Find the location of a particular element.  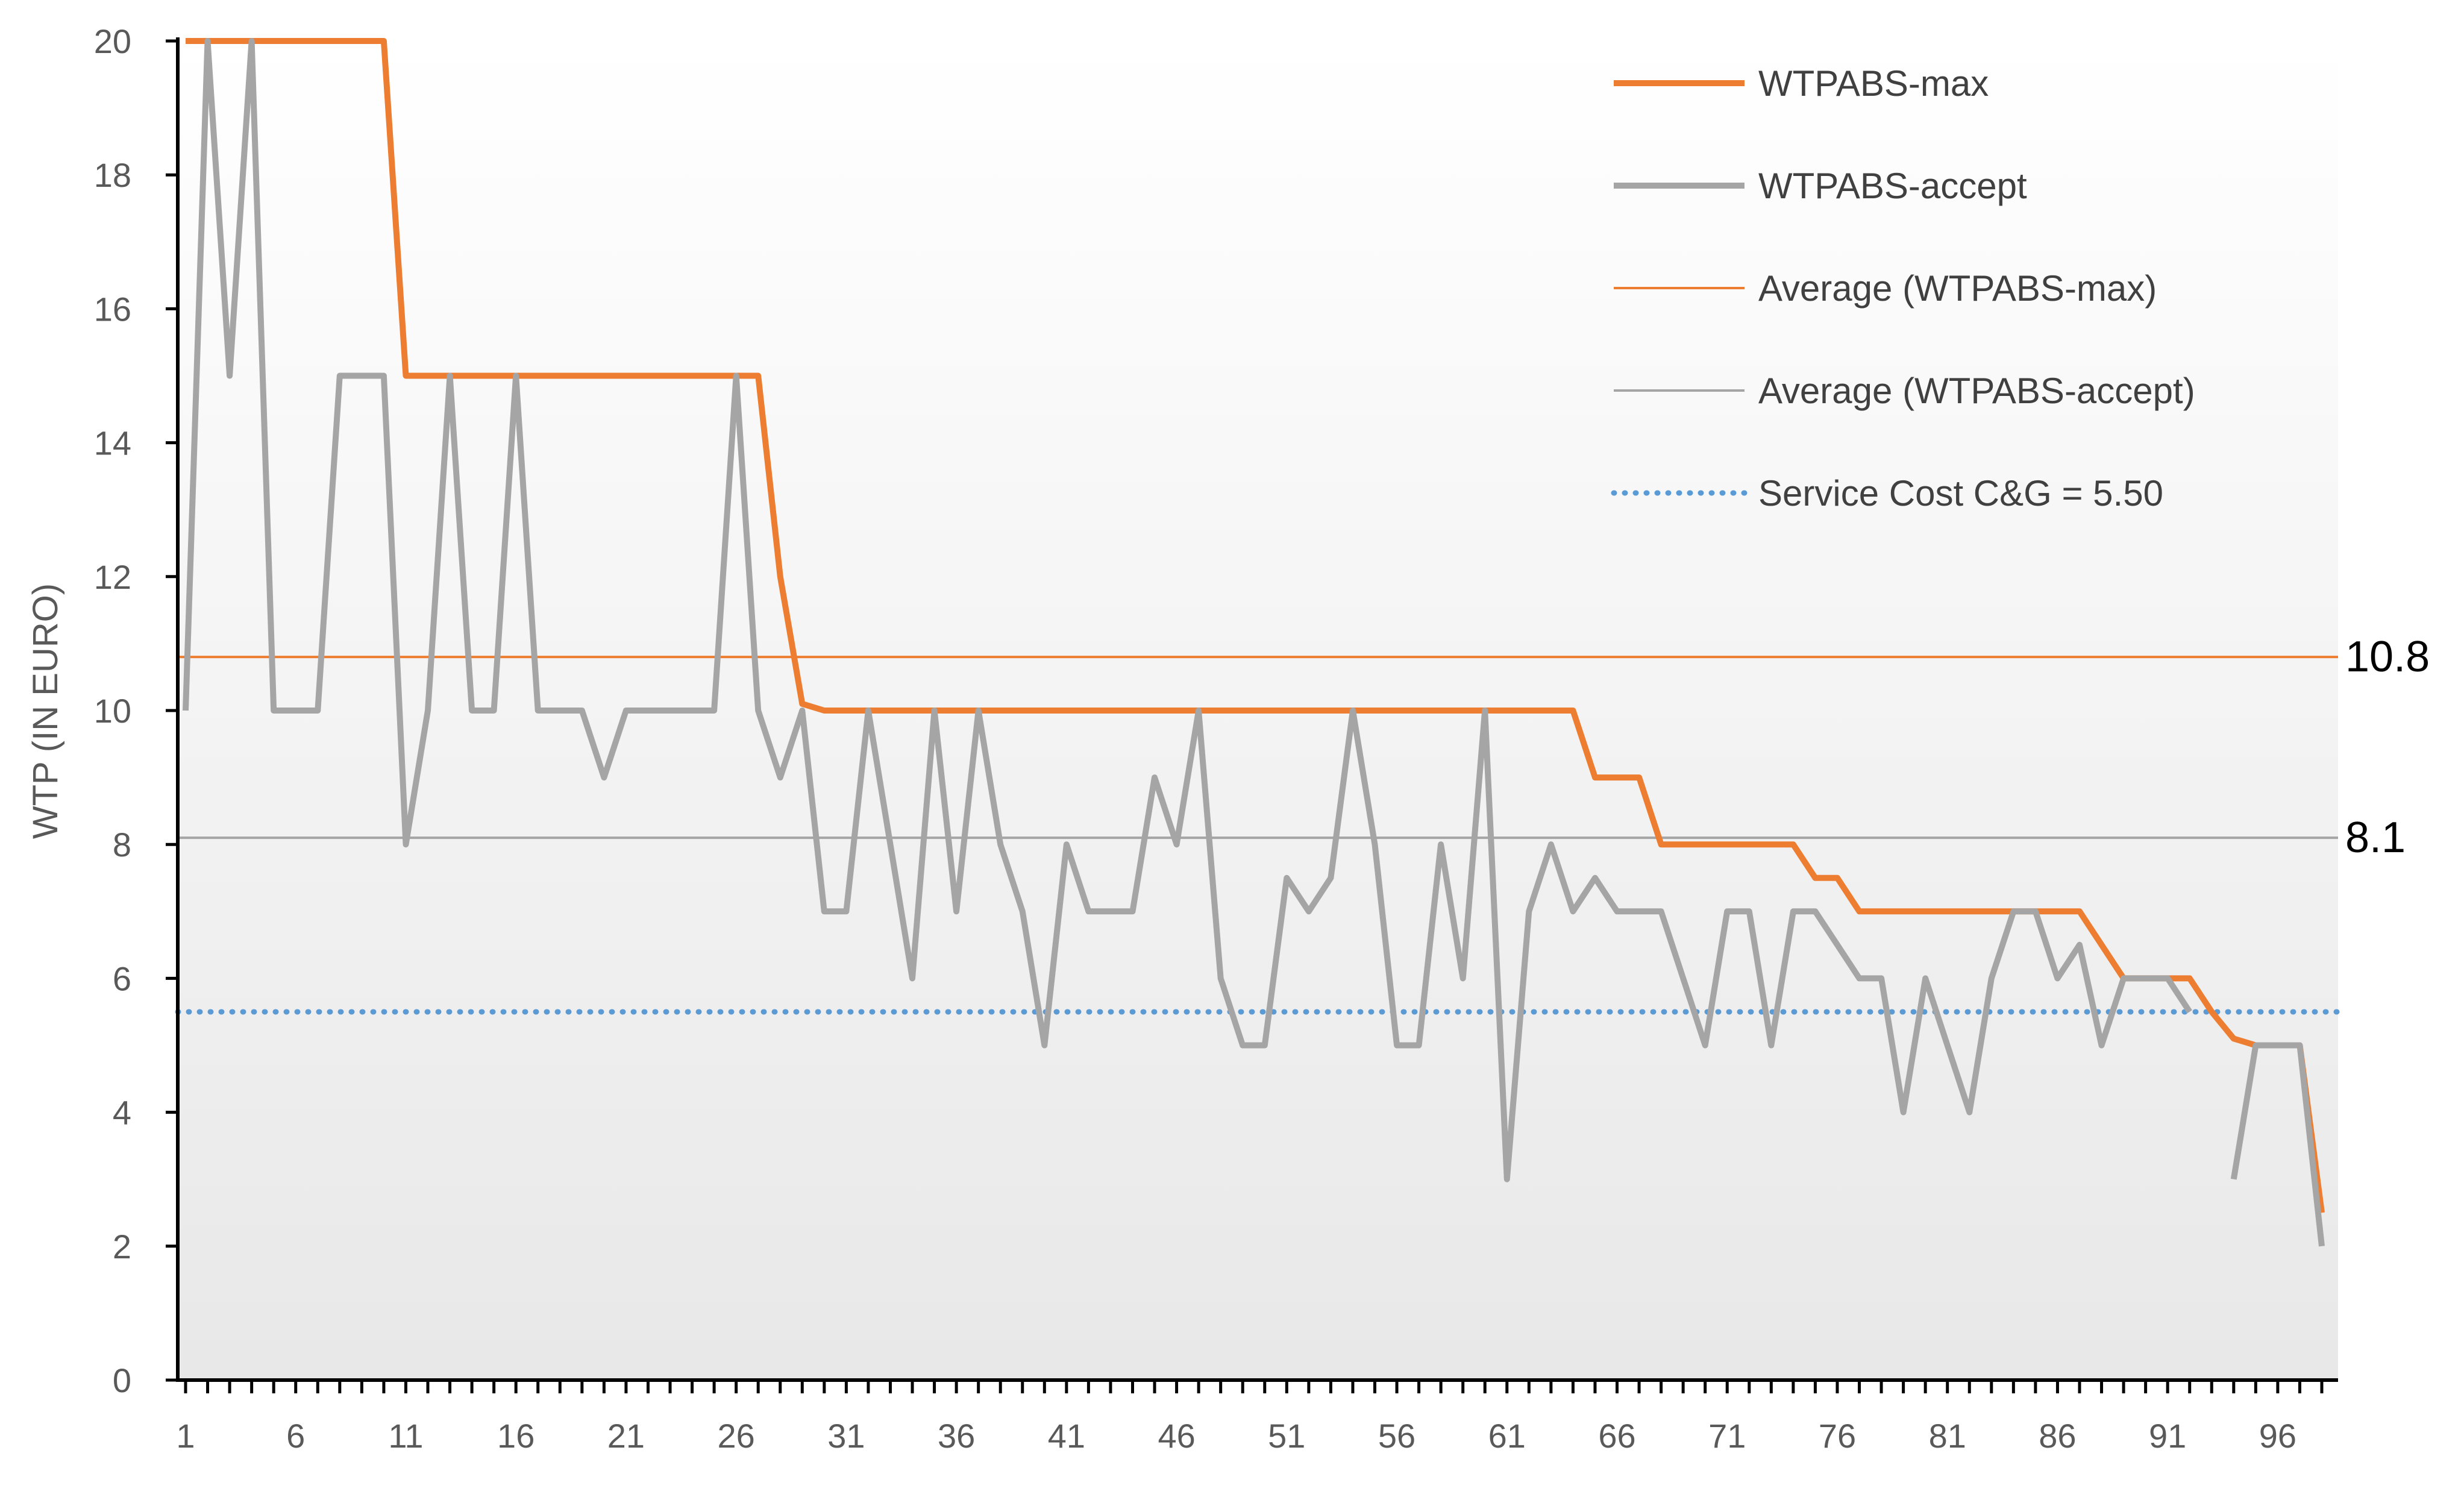

y-tick-label: 10 is located at coordinates (112, 711).